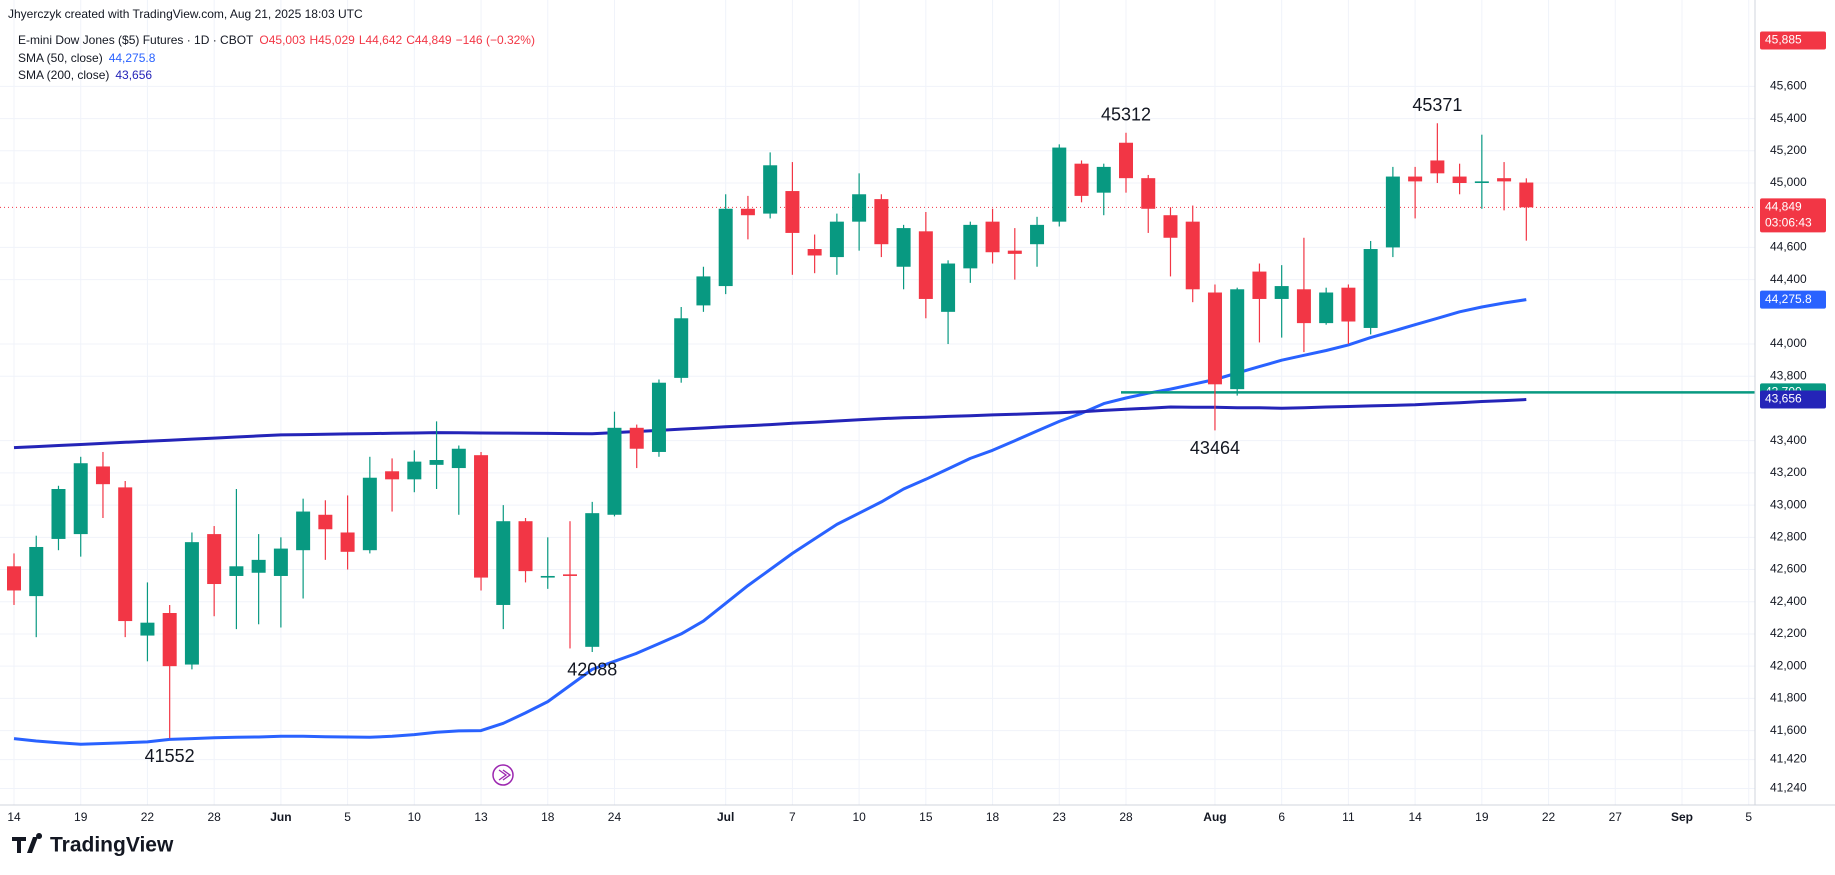 This screenshot has width=1835, height=875. Describe the element at coordinates (133, 75) in the screenshot. I see `sma-legend-value: 43,656` at that location.